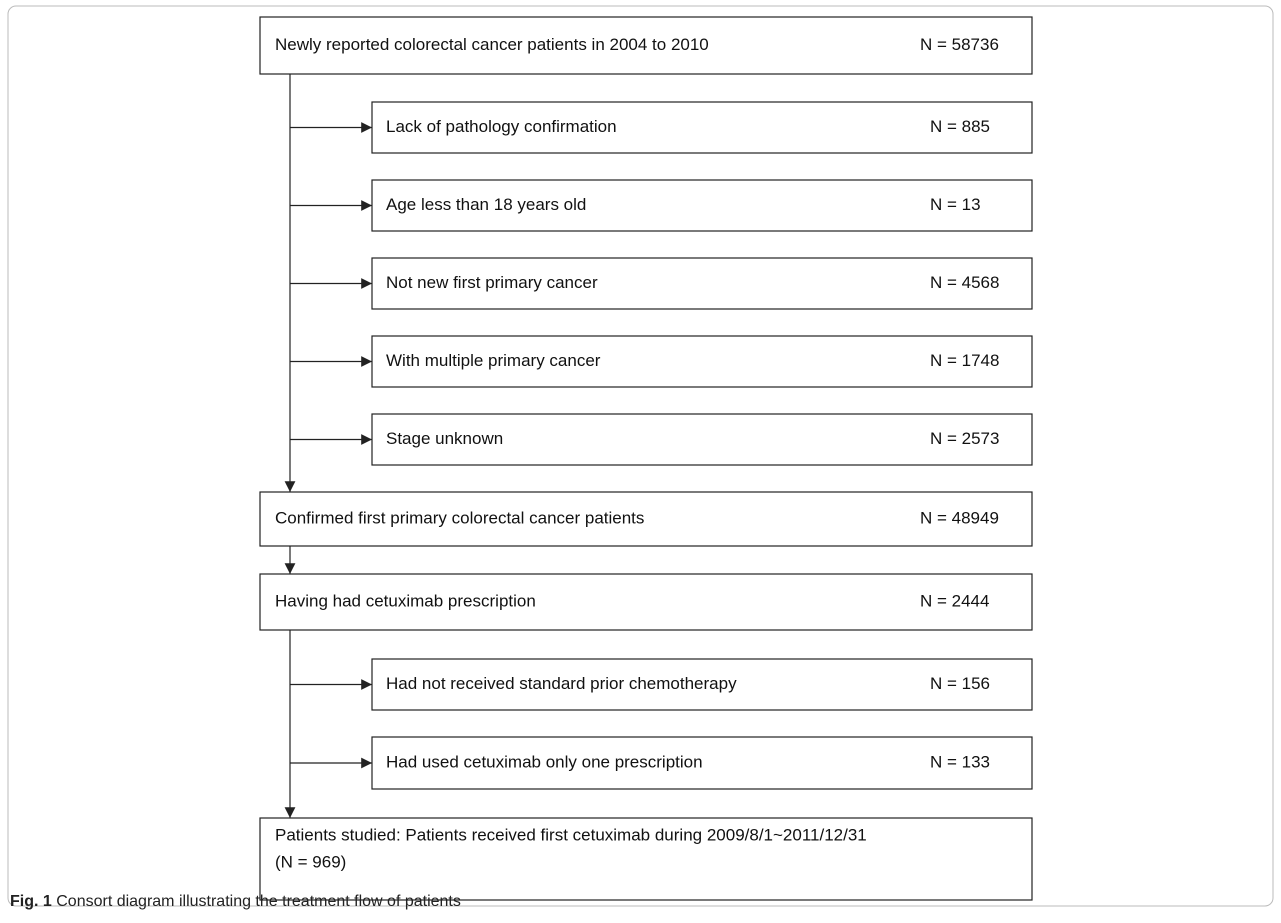 The image size is (1281, 923). Describe the element at coordinates (955, 204) in the screenshot. I see `box-count: N = 13` at that location.